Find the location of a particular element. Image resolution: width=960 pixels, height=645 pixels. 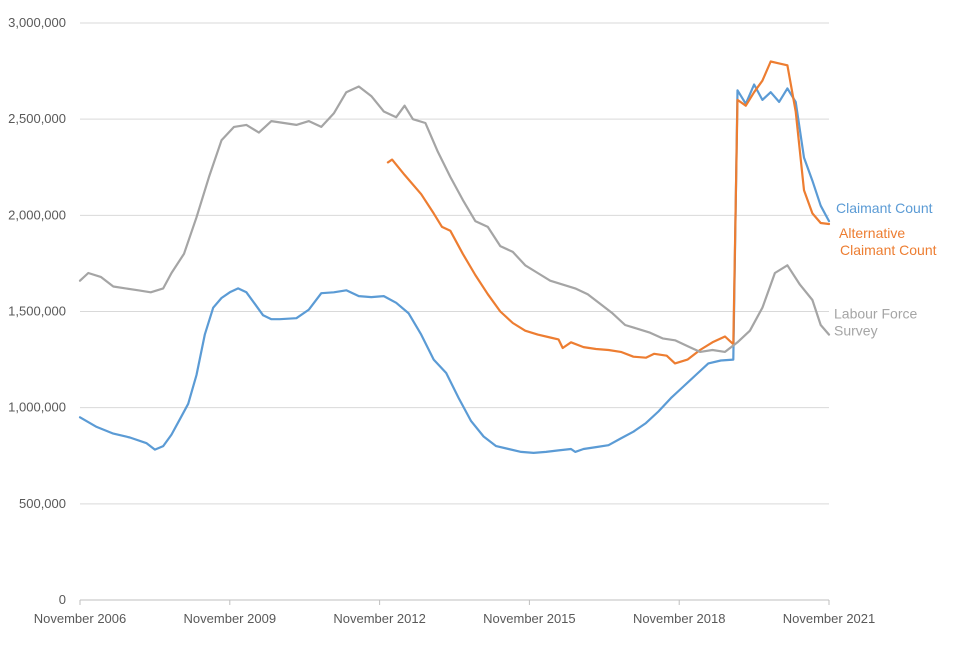

y-tick-label: 1,500,000 is located at coordinates (37, 311).